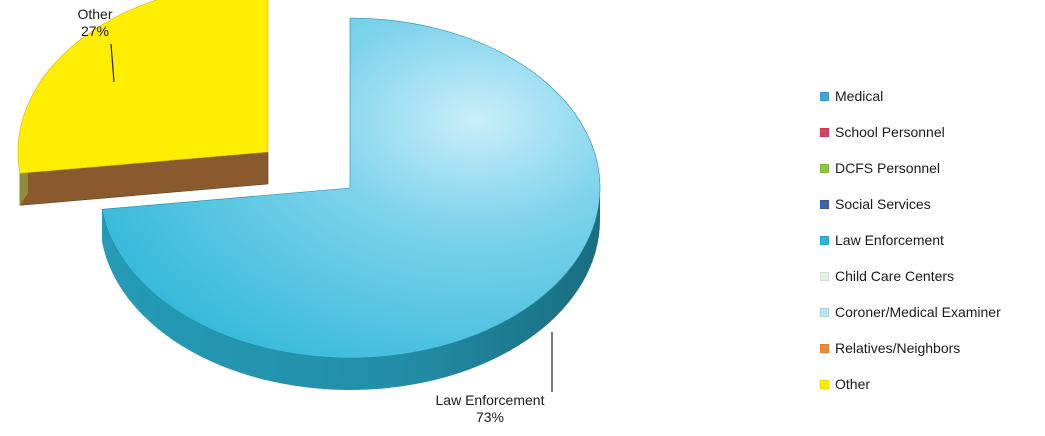 The height and width of the screenshot is (436, 1045). What do you see at coordinates (888, 168) in the screenshot?
I see `legend-label-dcfs-personnel: DCFS Personnel` at bounding box center [888, 168].